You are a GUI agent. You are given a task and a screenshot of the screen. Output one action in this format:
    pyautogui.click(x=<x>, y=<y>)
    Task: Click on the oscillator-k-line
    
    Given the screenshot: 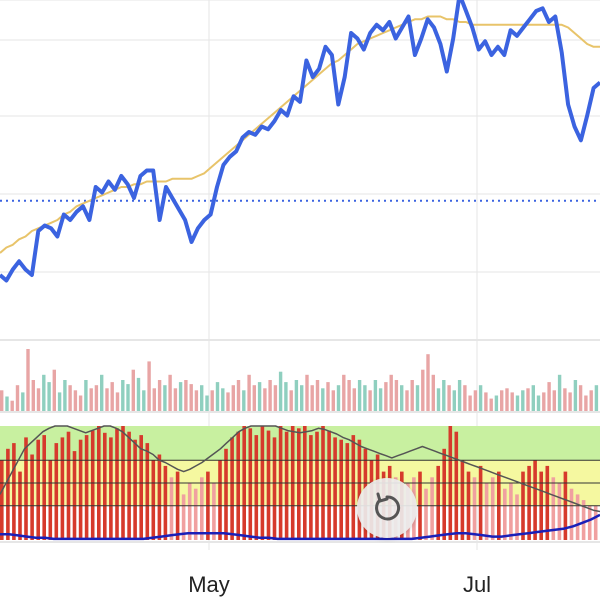 What is the action you would take?
    pyautogui.click(x=300, y=469)
    